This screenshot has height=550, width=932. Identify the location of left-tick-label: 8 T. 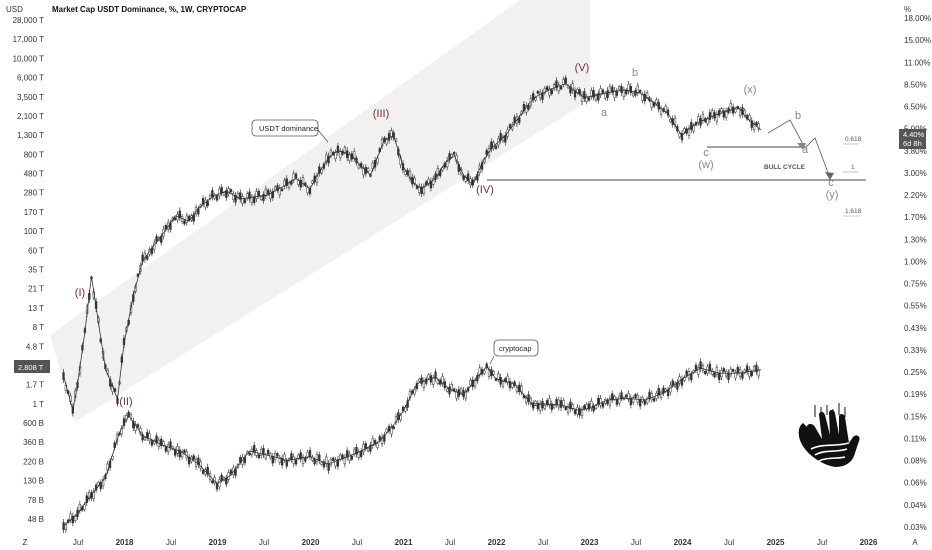
(39, 327).